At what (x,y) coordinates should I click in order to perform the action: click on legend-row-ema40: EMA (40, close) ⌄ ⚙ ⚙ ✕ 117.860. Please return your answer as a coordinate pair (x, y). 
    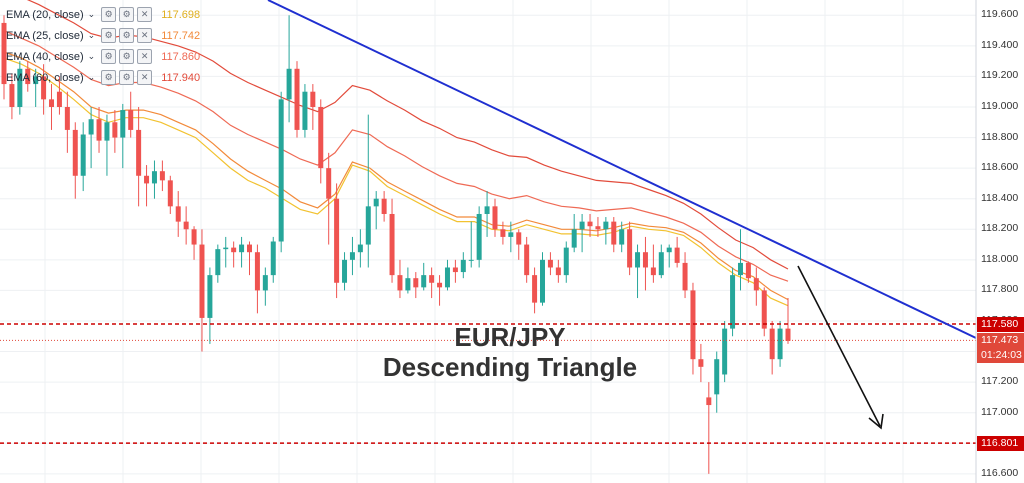
    Looking at the image, I should click on (103, 56).